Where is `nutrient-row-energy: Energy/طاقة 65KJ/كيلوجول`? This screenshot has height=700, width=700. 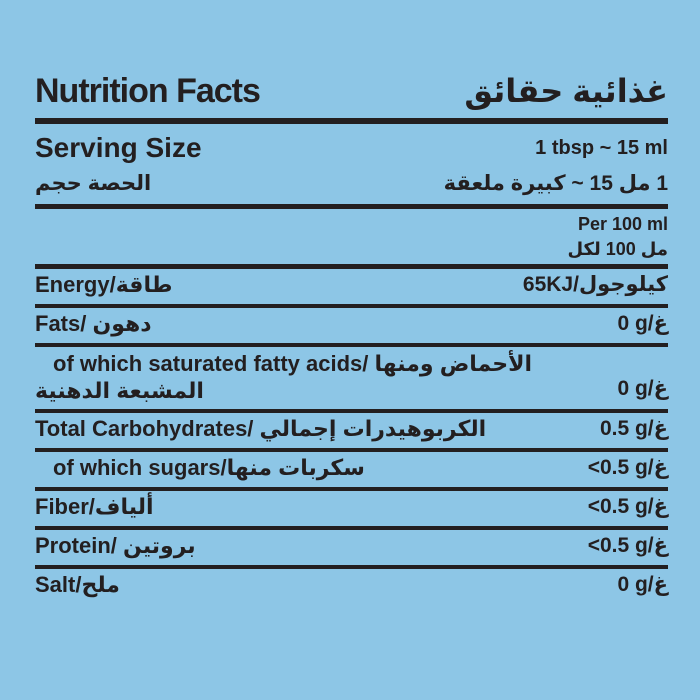 nutrient-row-energy: Energy/طاقة 65KJ/كيلوجول is located at coordinates (351, 288).